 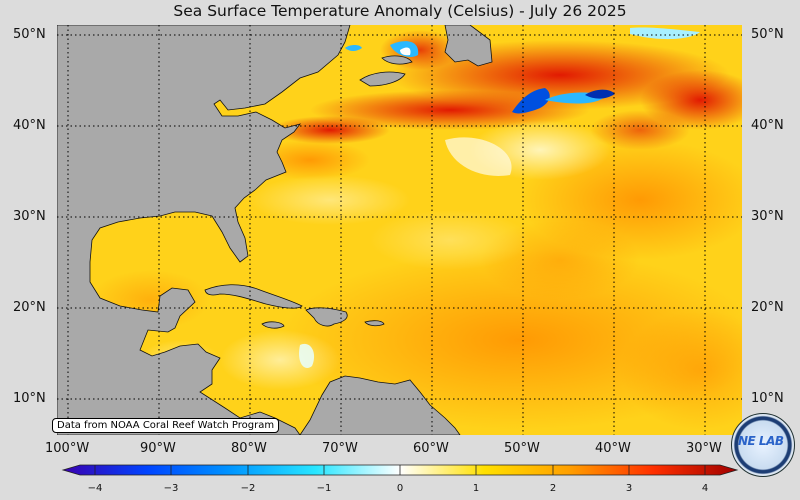 What do you see at coordinates (400, 470) in the screenshot?
I see `colorbar` at bounding box center [400, 470].